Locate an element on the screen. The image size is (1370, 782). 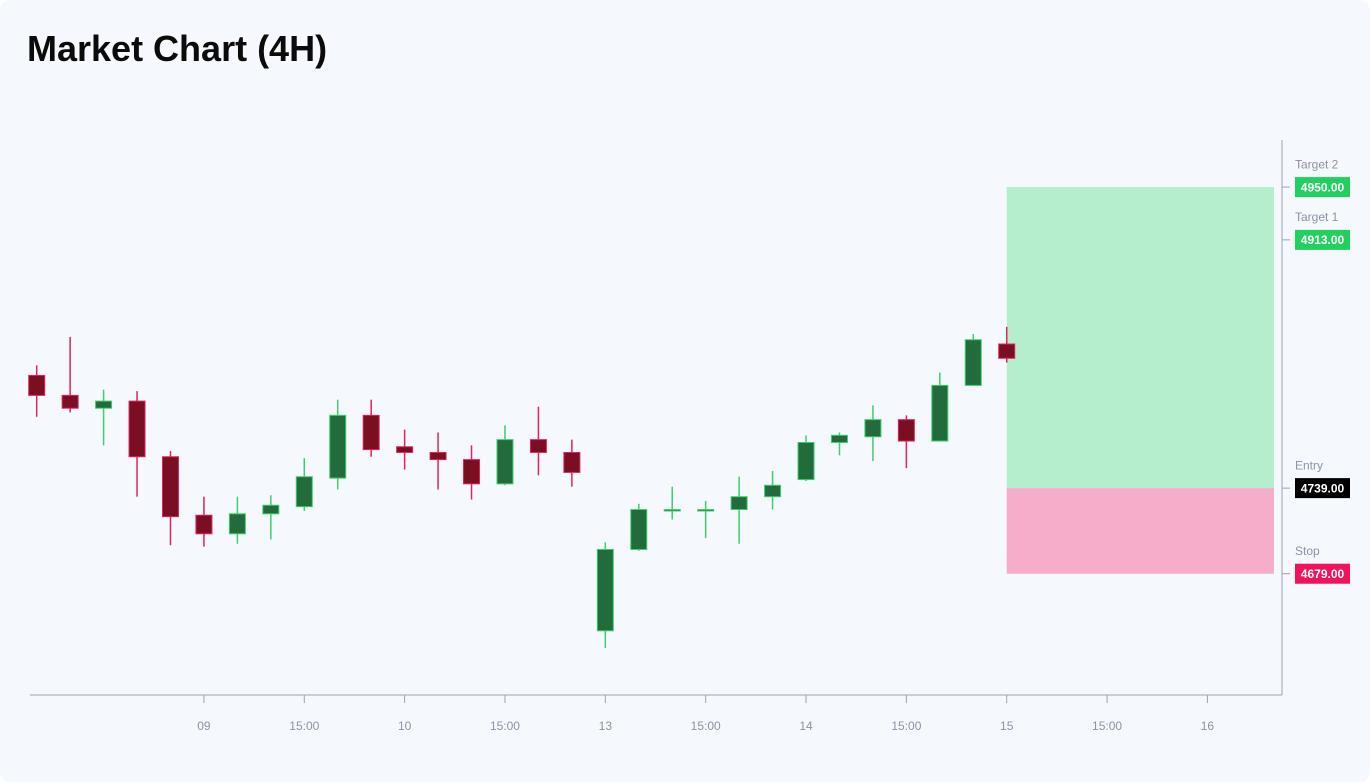
level-value: 4739.00 is located at coordinates (1323, 488).